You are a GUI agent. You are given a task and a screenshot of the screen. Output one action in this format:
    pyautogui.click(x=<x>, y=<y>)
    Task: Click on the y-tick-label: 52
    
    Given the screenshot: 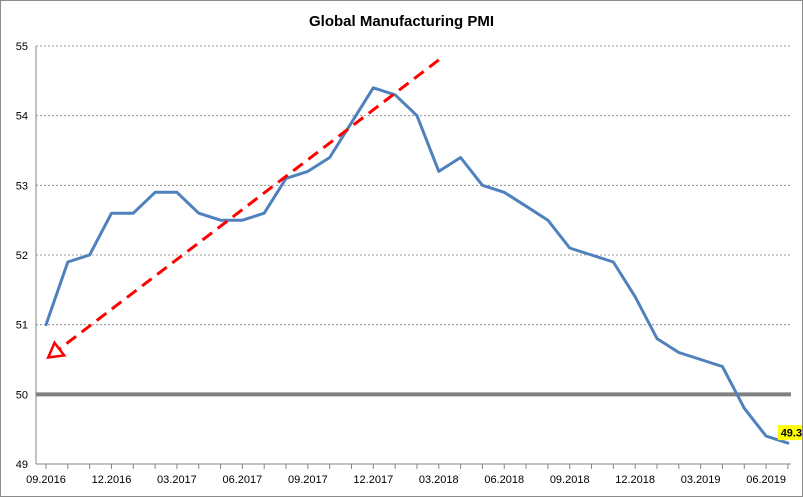 What is the action you would take?
    pyautogui.click(x=22, y=256)
    